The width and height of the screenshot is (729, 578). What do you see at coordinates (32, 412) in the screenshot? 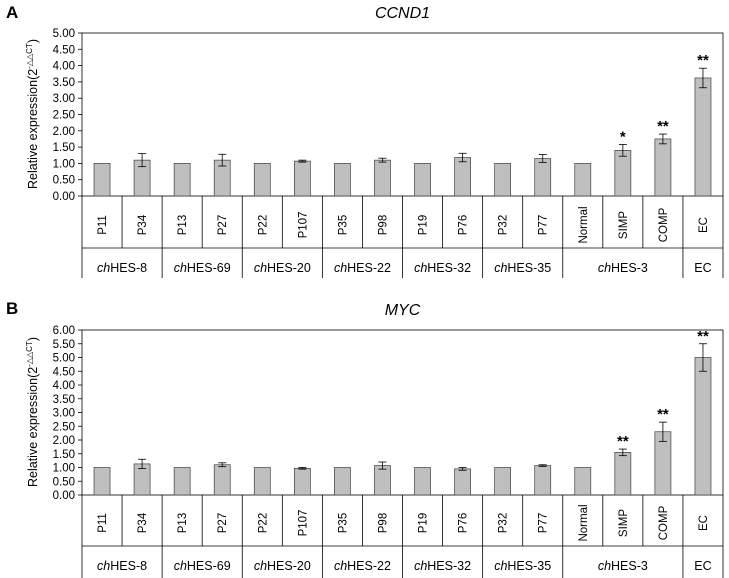
I see `y-axis-label: Relative expression(2-△△CT)` at bounding box center [32, 412].